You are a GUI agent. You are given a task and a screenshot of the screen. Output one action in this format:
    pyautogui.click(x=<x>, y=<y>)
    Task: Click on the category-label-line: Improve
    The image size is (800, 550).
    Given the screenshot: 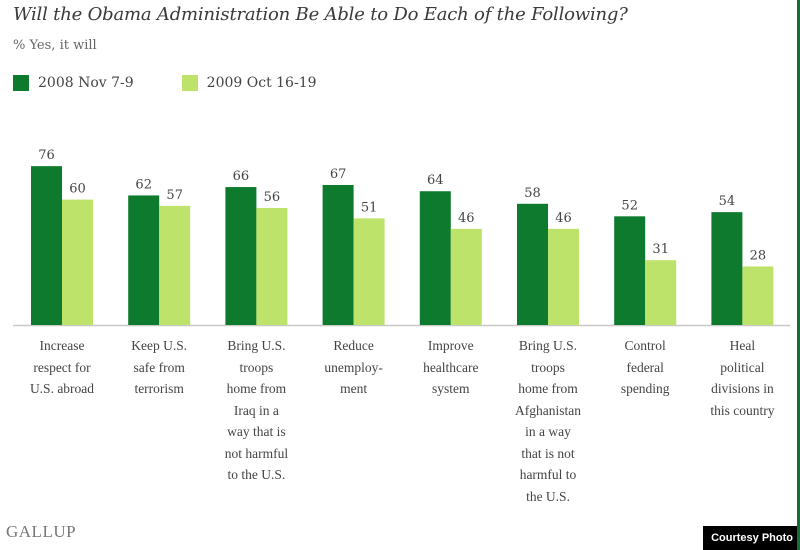 What is the action you would take?
    pyautogui.click(x=450, y=345)
    